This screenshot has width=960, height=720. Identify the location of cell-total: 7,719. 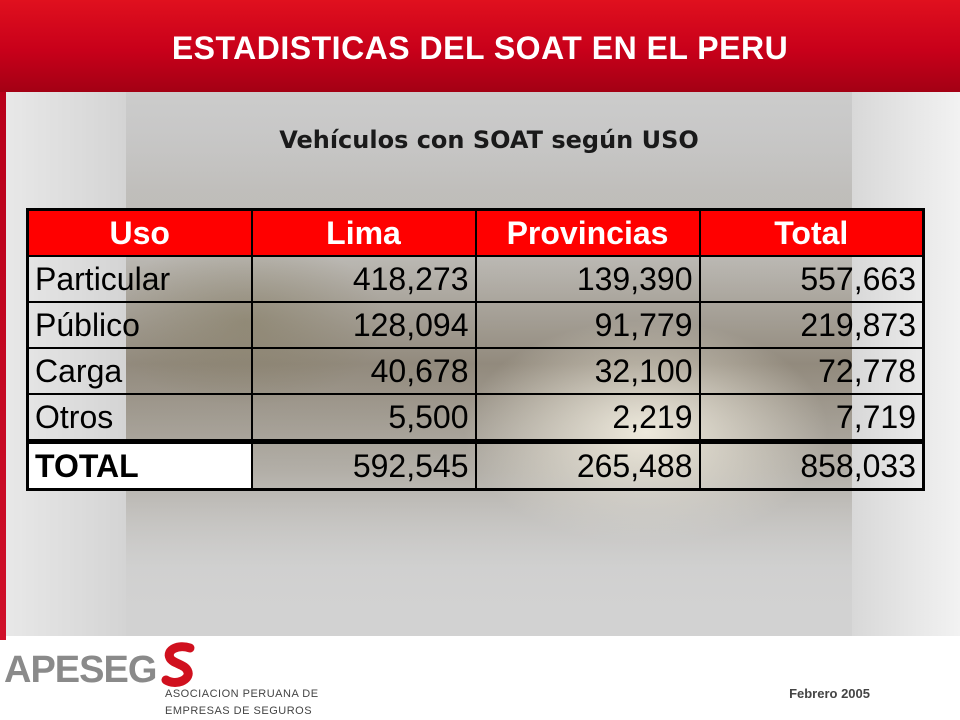
(811, 418).